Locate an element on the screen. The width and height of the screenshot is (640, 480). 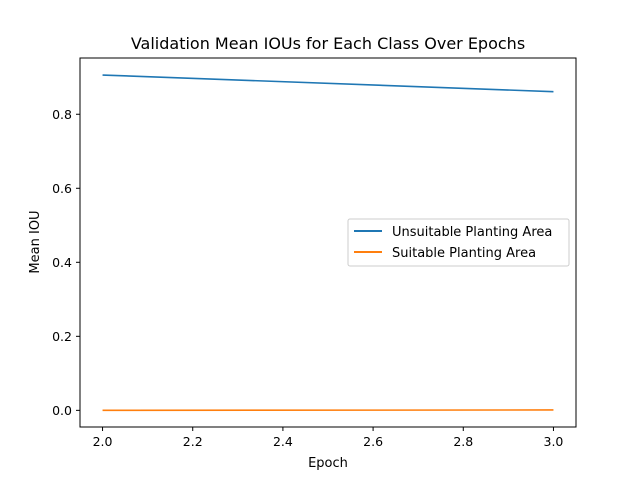
y-tick-label: 0.0 is located at coordinates (62, 410).